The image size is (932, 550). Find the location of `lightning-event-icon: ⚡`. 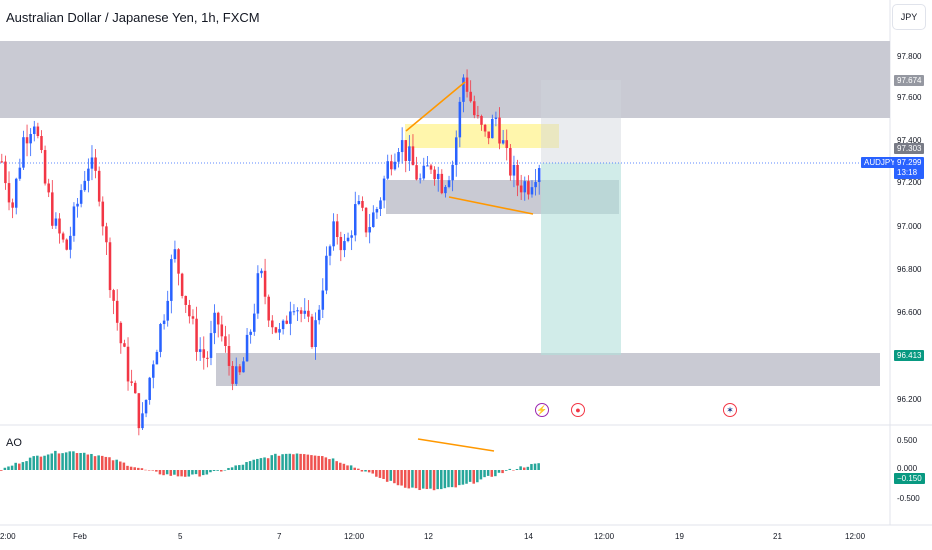

lightning-event-icon: ⚡ is located at coordinates (542, 410).